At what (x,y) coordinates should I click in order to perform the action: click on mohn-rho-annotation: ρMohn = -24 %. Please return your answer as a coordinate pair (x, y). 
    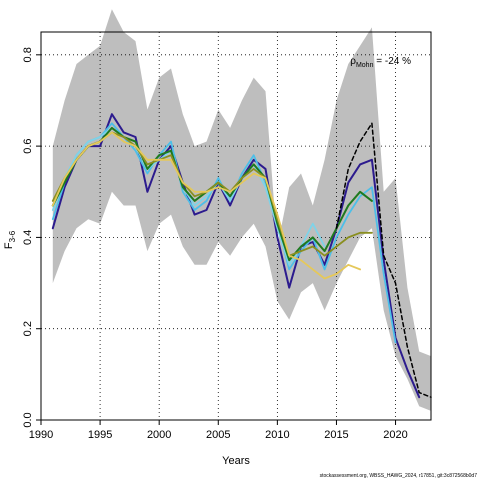
    Looking at the image, I should click on (380, 62).